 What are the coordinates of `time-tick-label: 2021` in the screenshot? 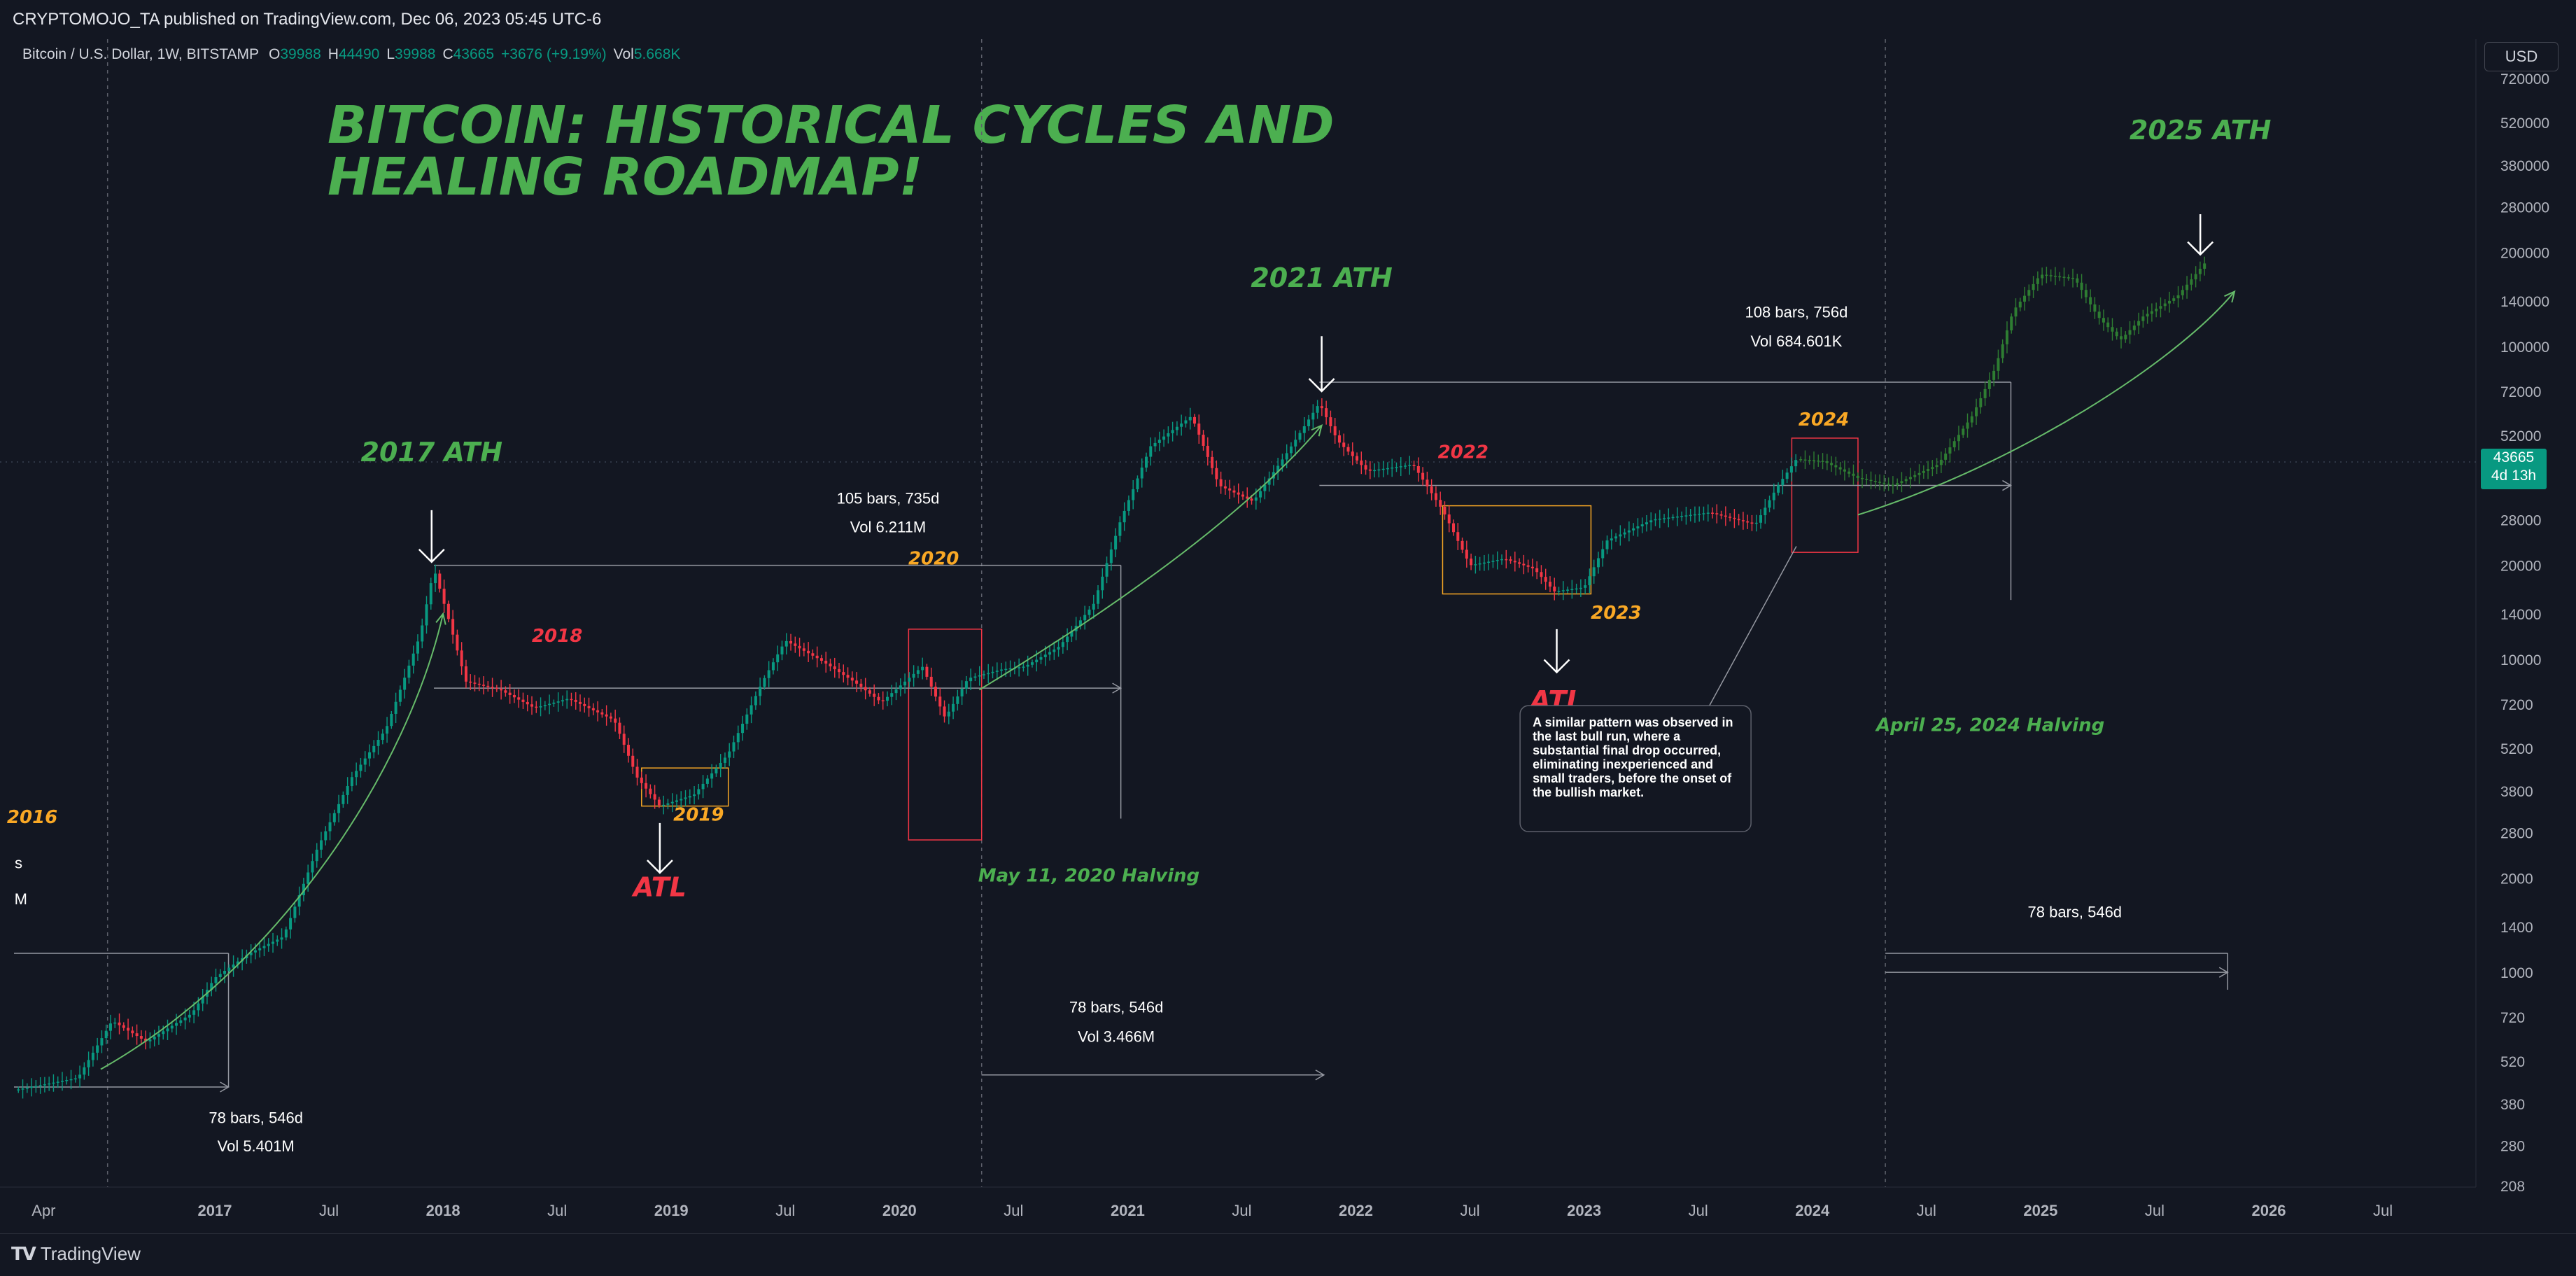 It's located at (1128, 1210).